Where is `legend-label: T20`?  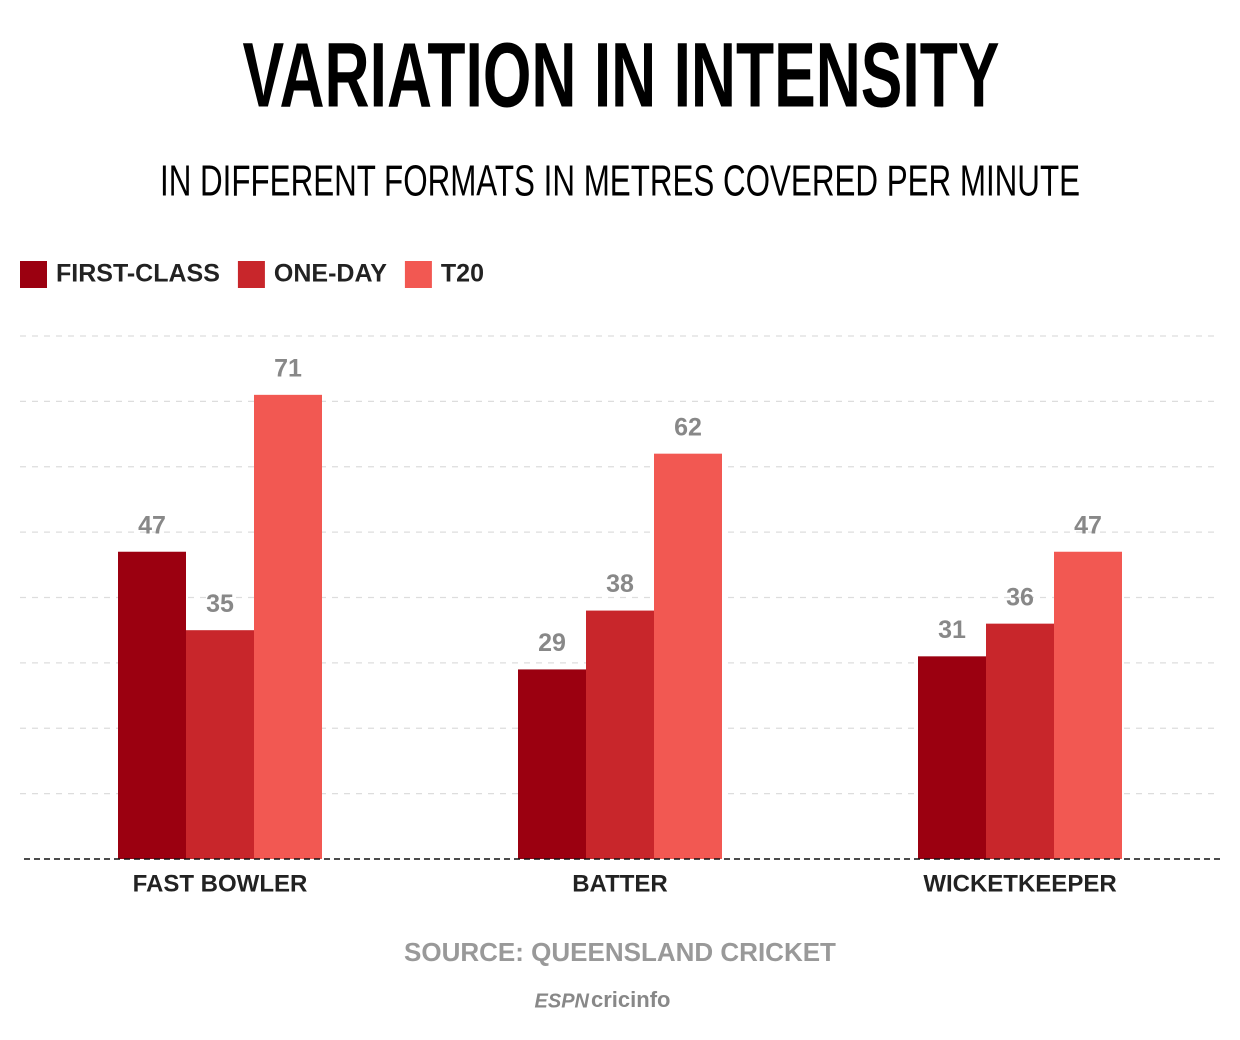
legend-label: T20 is located at coordinates (462, 274).